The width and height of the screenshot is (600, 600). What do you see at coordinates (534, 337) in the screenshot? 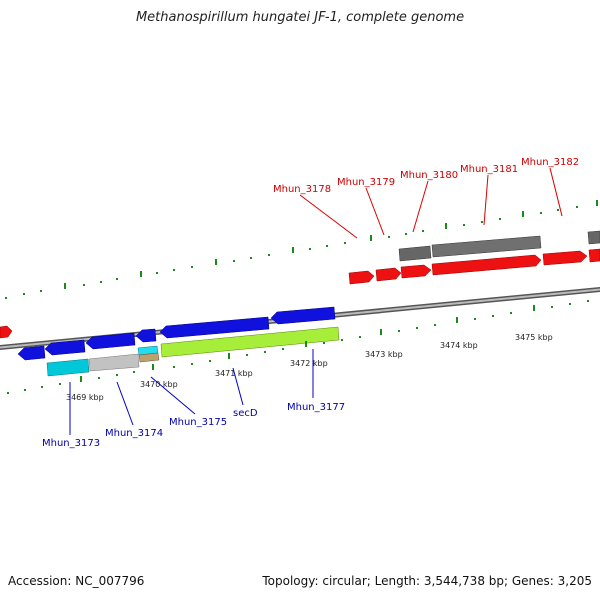
I see `scale-label: 3475 kbp` at bounding box center [534, 337].